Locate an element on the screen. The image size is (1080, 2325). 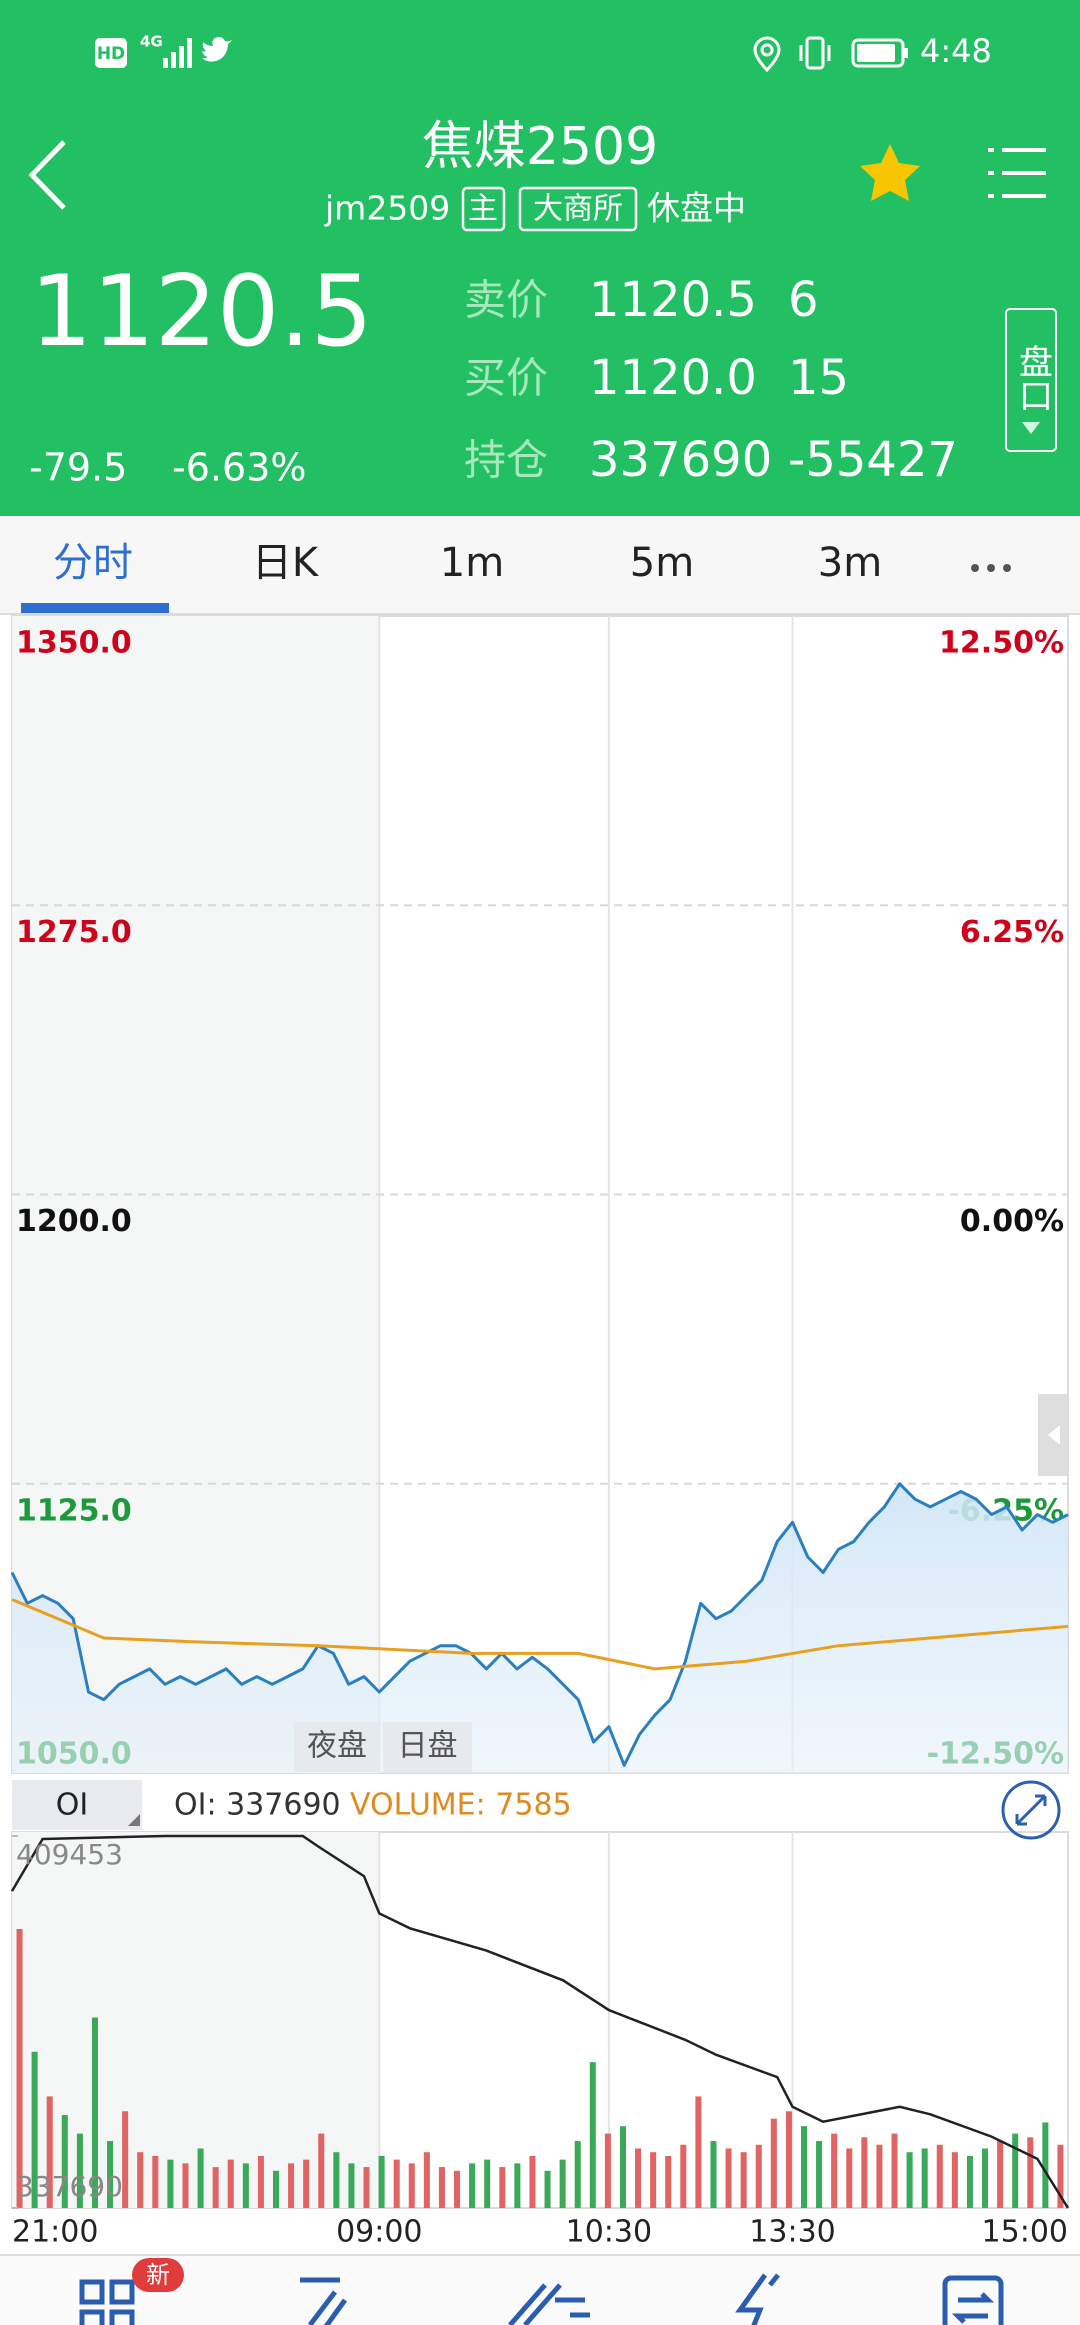
nav-icons is located at coordinates (541, 2299).